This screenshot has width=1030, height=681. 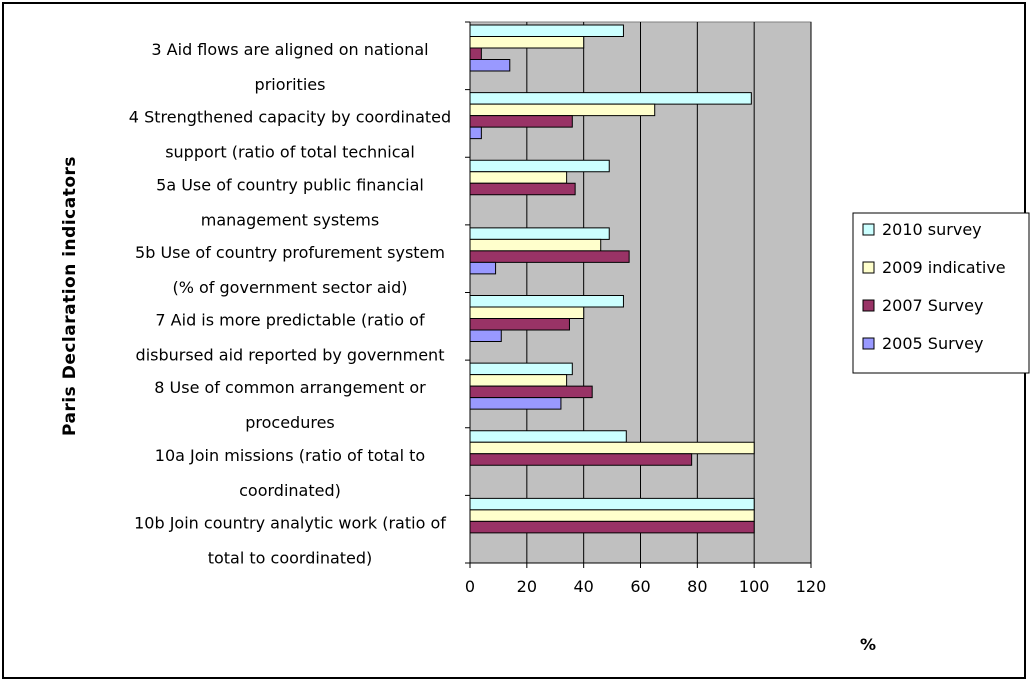 I want to click on category-label: 4 Strengthened capacity by coordinated, so click(x=290, y=117).